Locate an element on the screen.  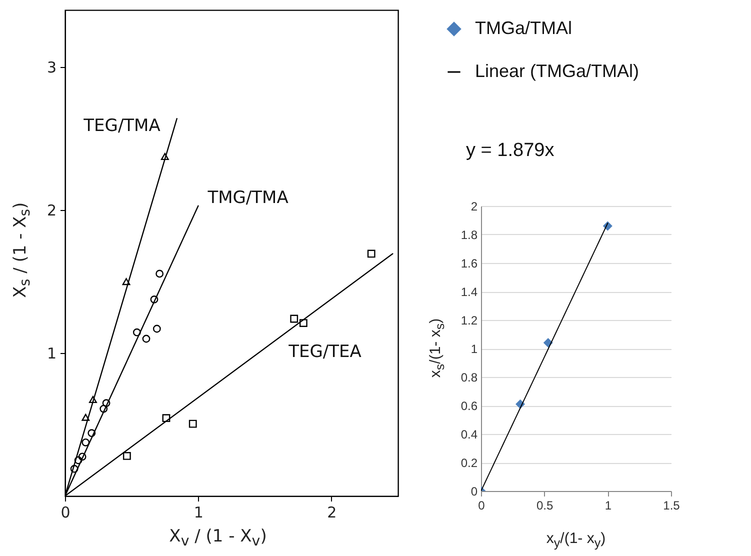
y-tick-label: 0.2 is located at coordinates (469, 463).